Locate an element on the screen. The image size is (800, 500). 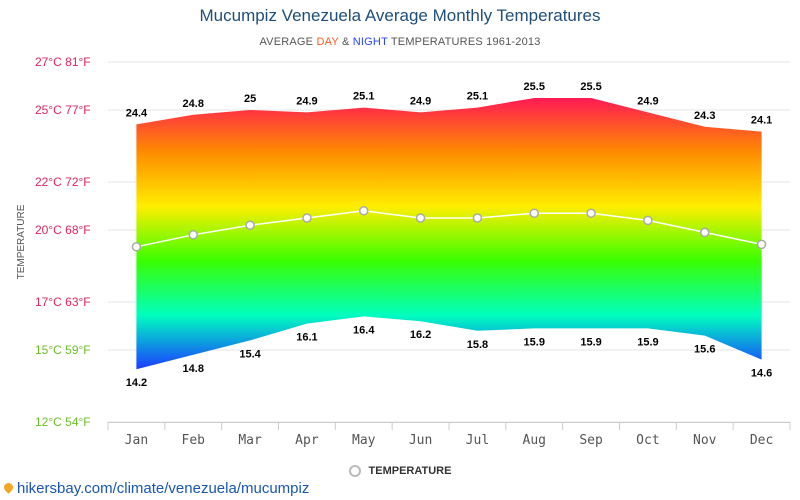
day-label-apr: 24.9 is located at coordinates (306, 101).